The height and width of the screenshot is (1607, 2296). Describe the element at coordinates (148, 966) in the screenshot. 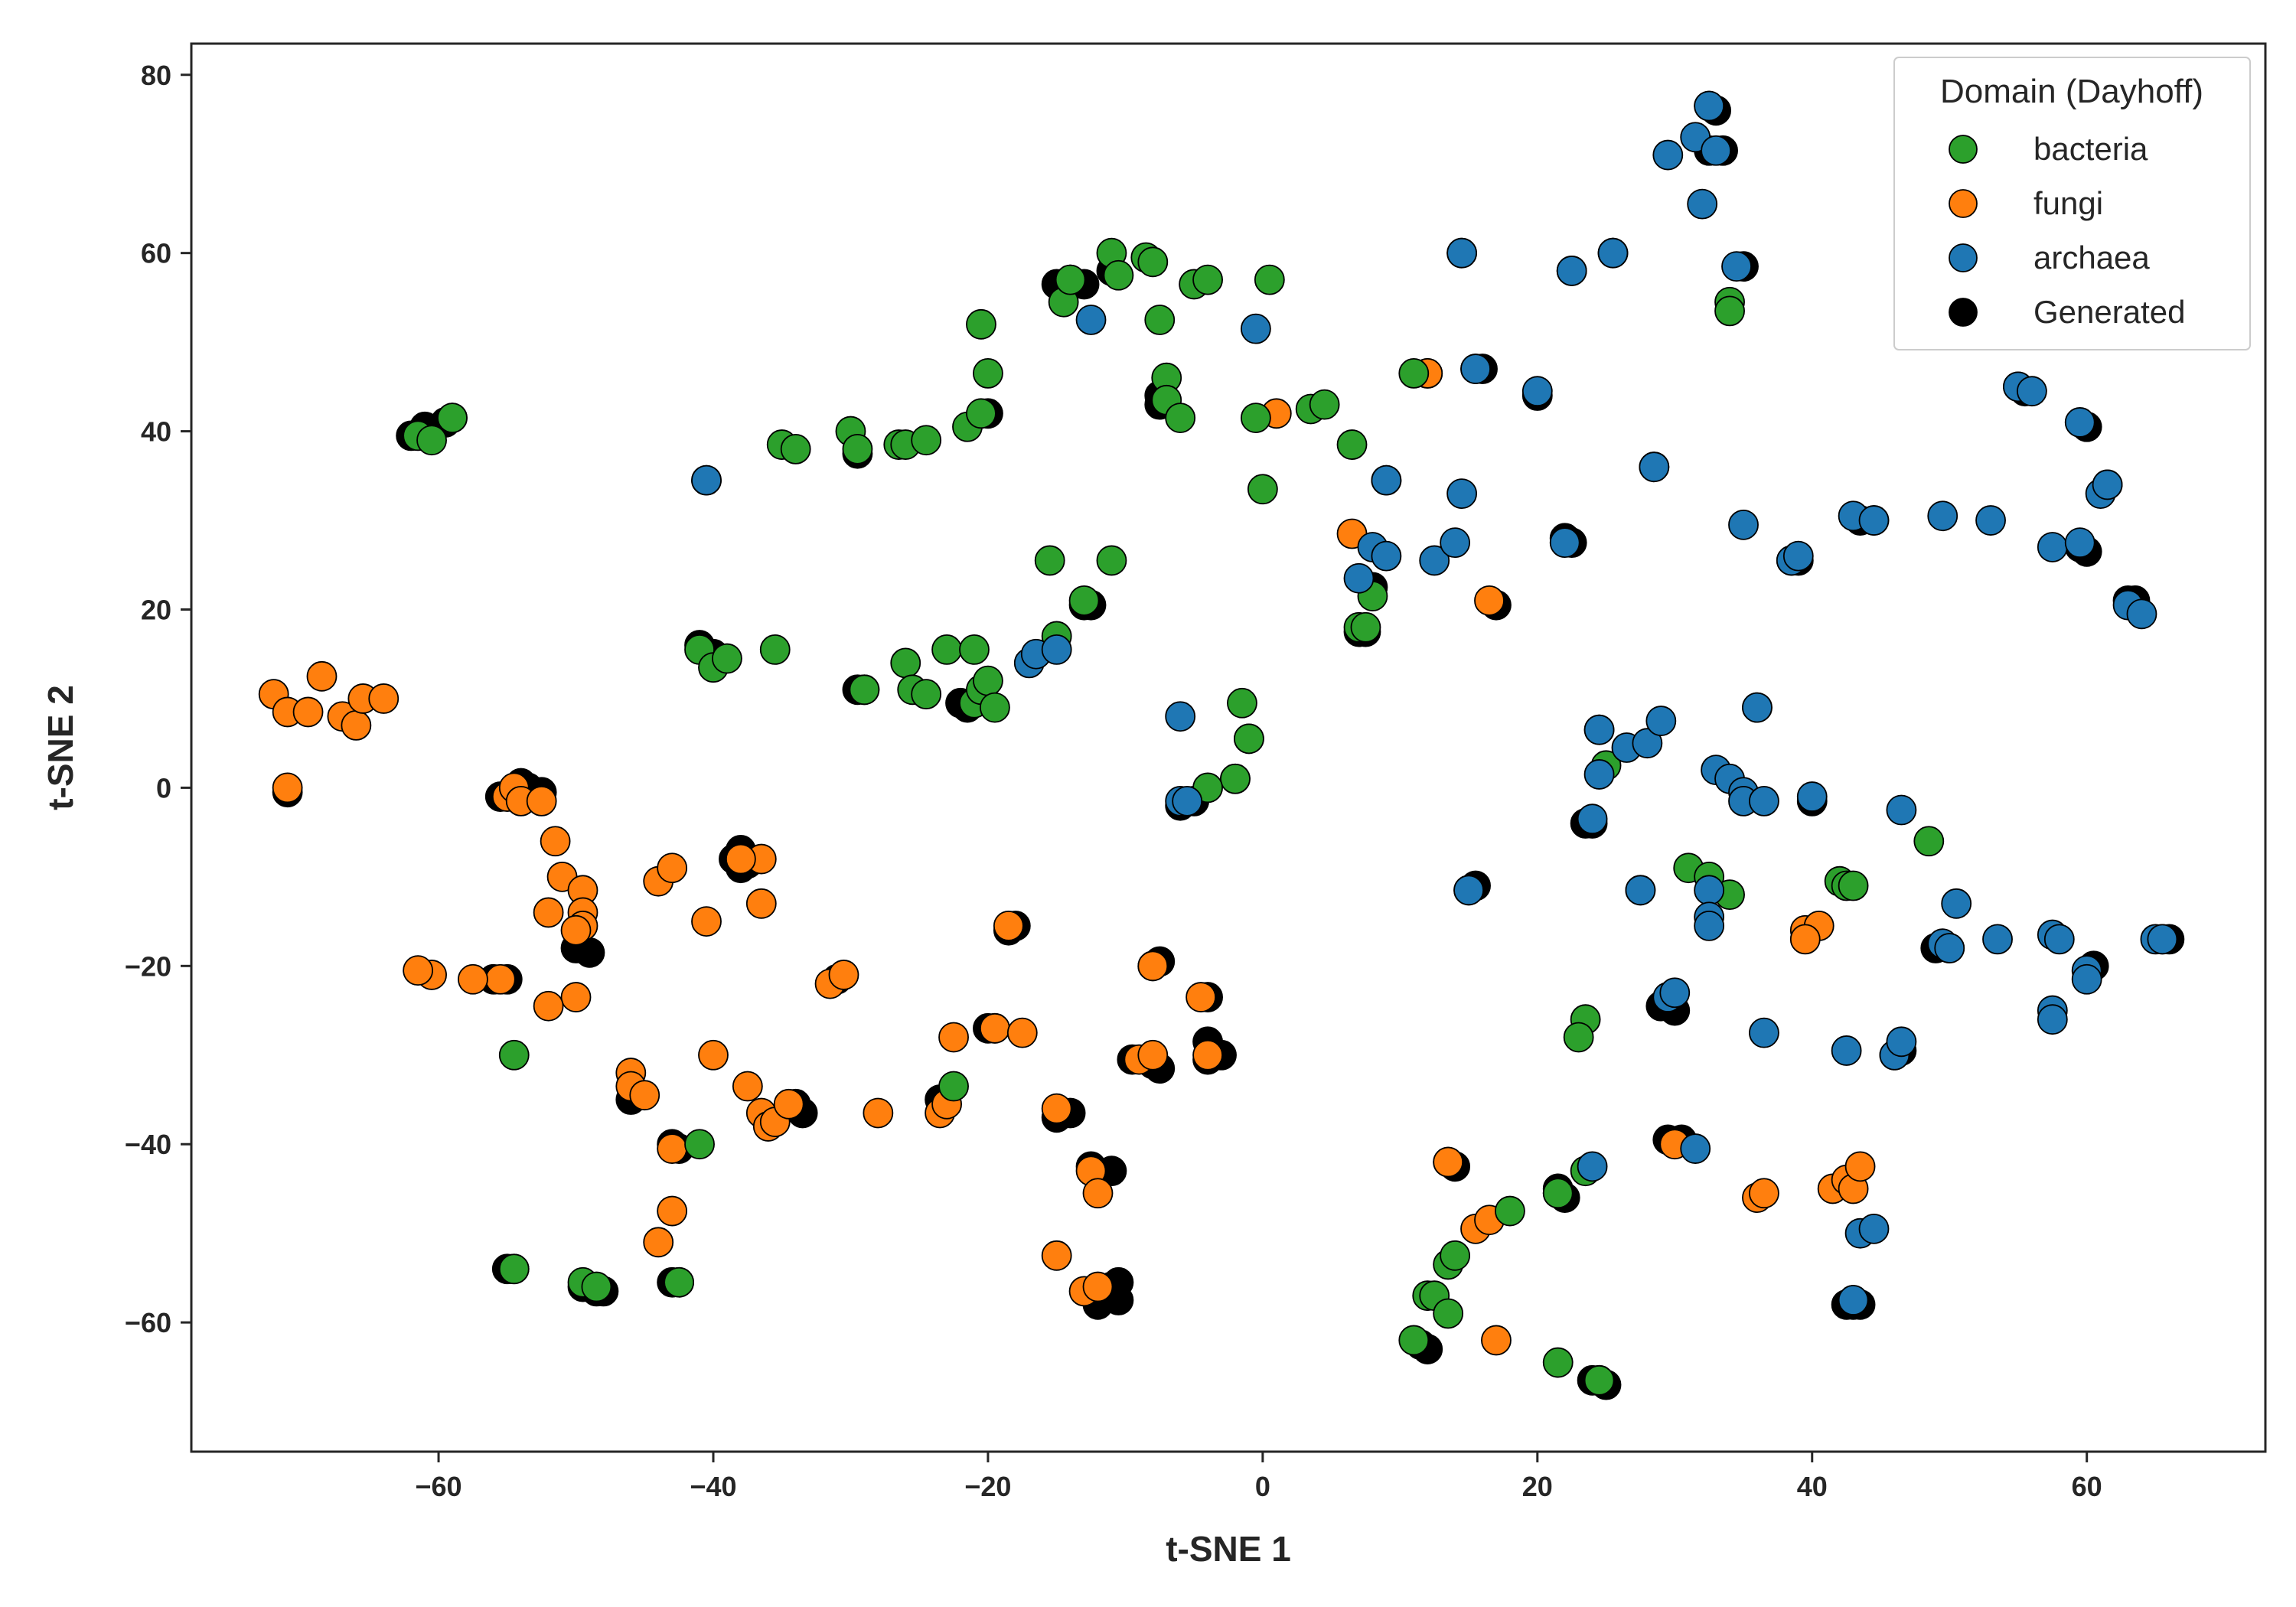

I see `y-tick-label: −20` at that location.